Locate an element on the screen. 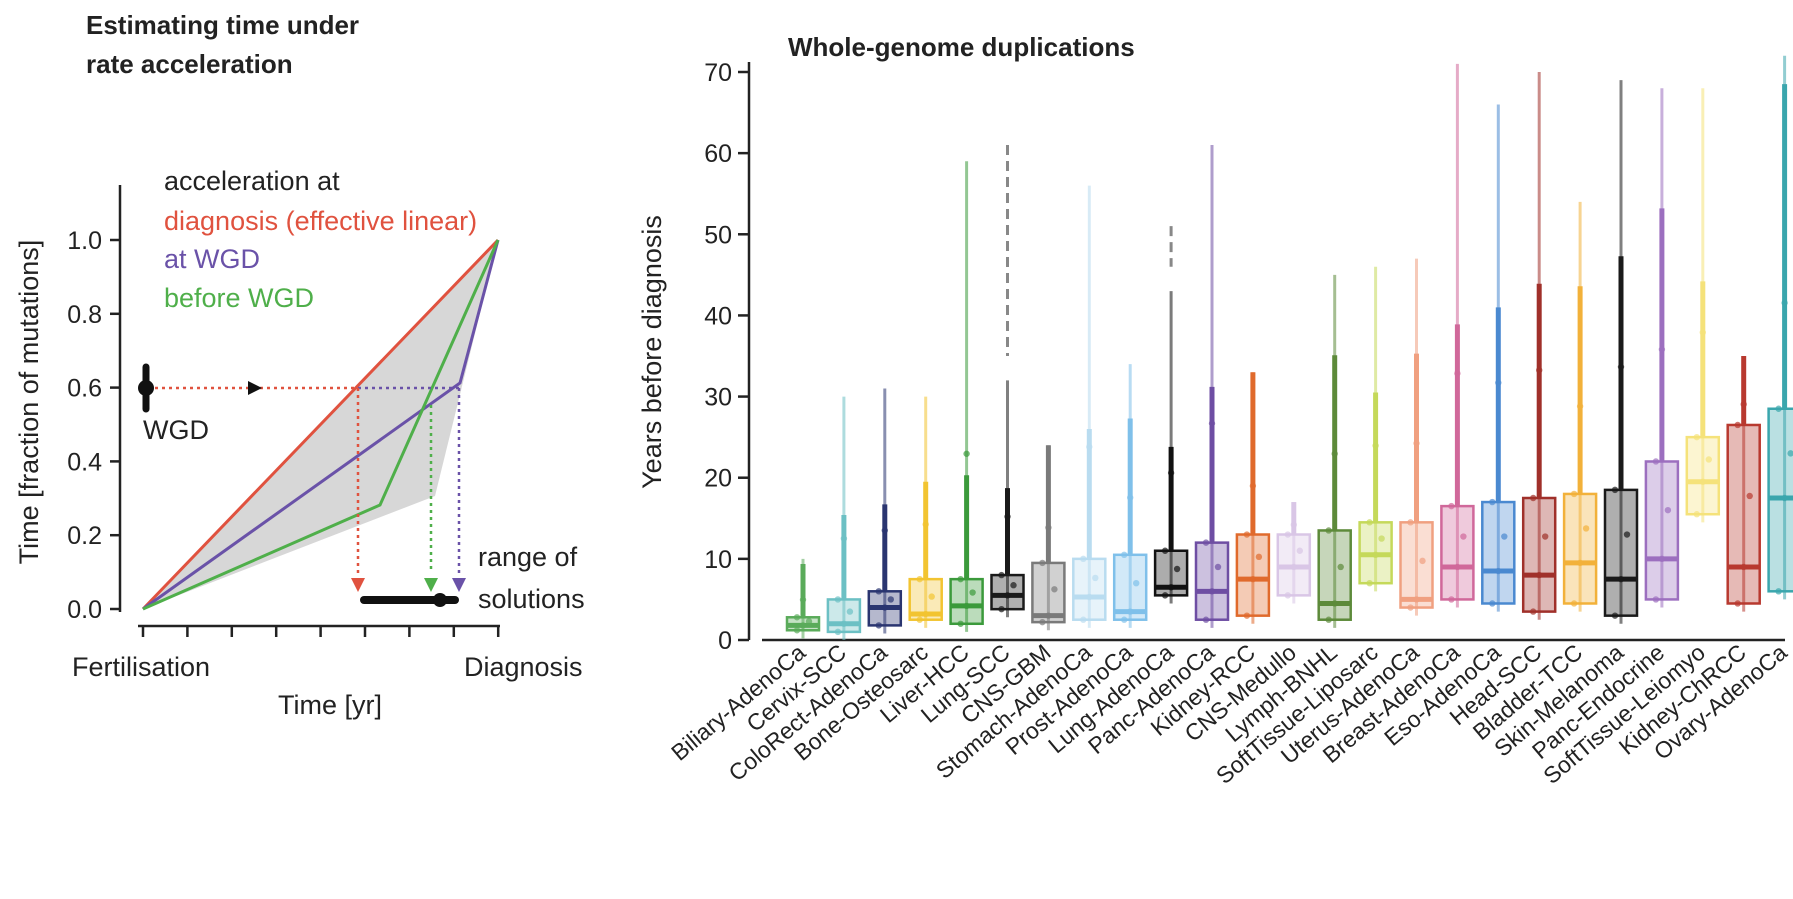 The width and height of the screenshot is (1793, 899). box-SoftTissue-Leiomyo is located at coordinates (1703, 305).